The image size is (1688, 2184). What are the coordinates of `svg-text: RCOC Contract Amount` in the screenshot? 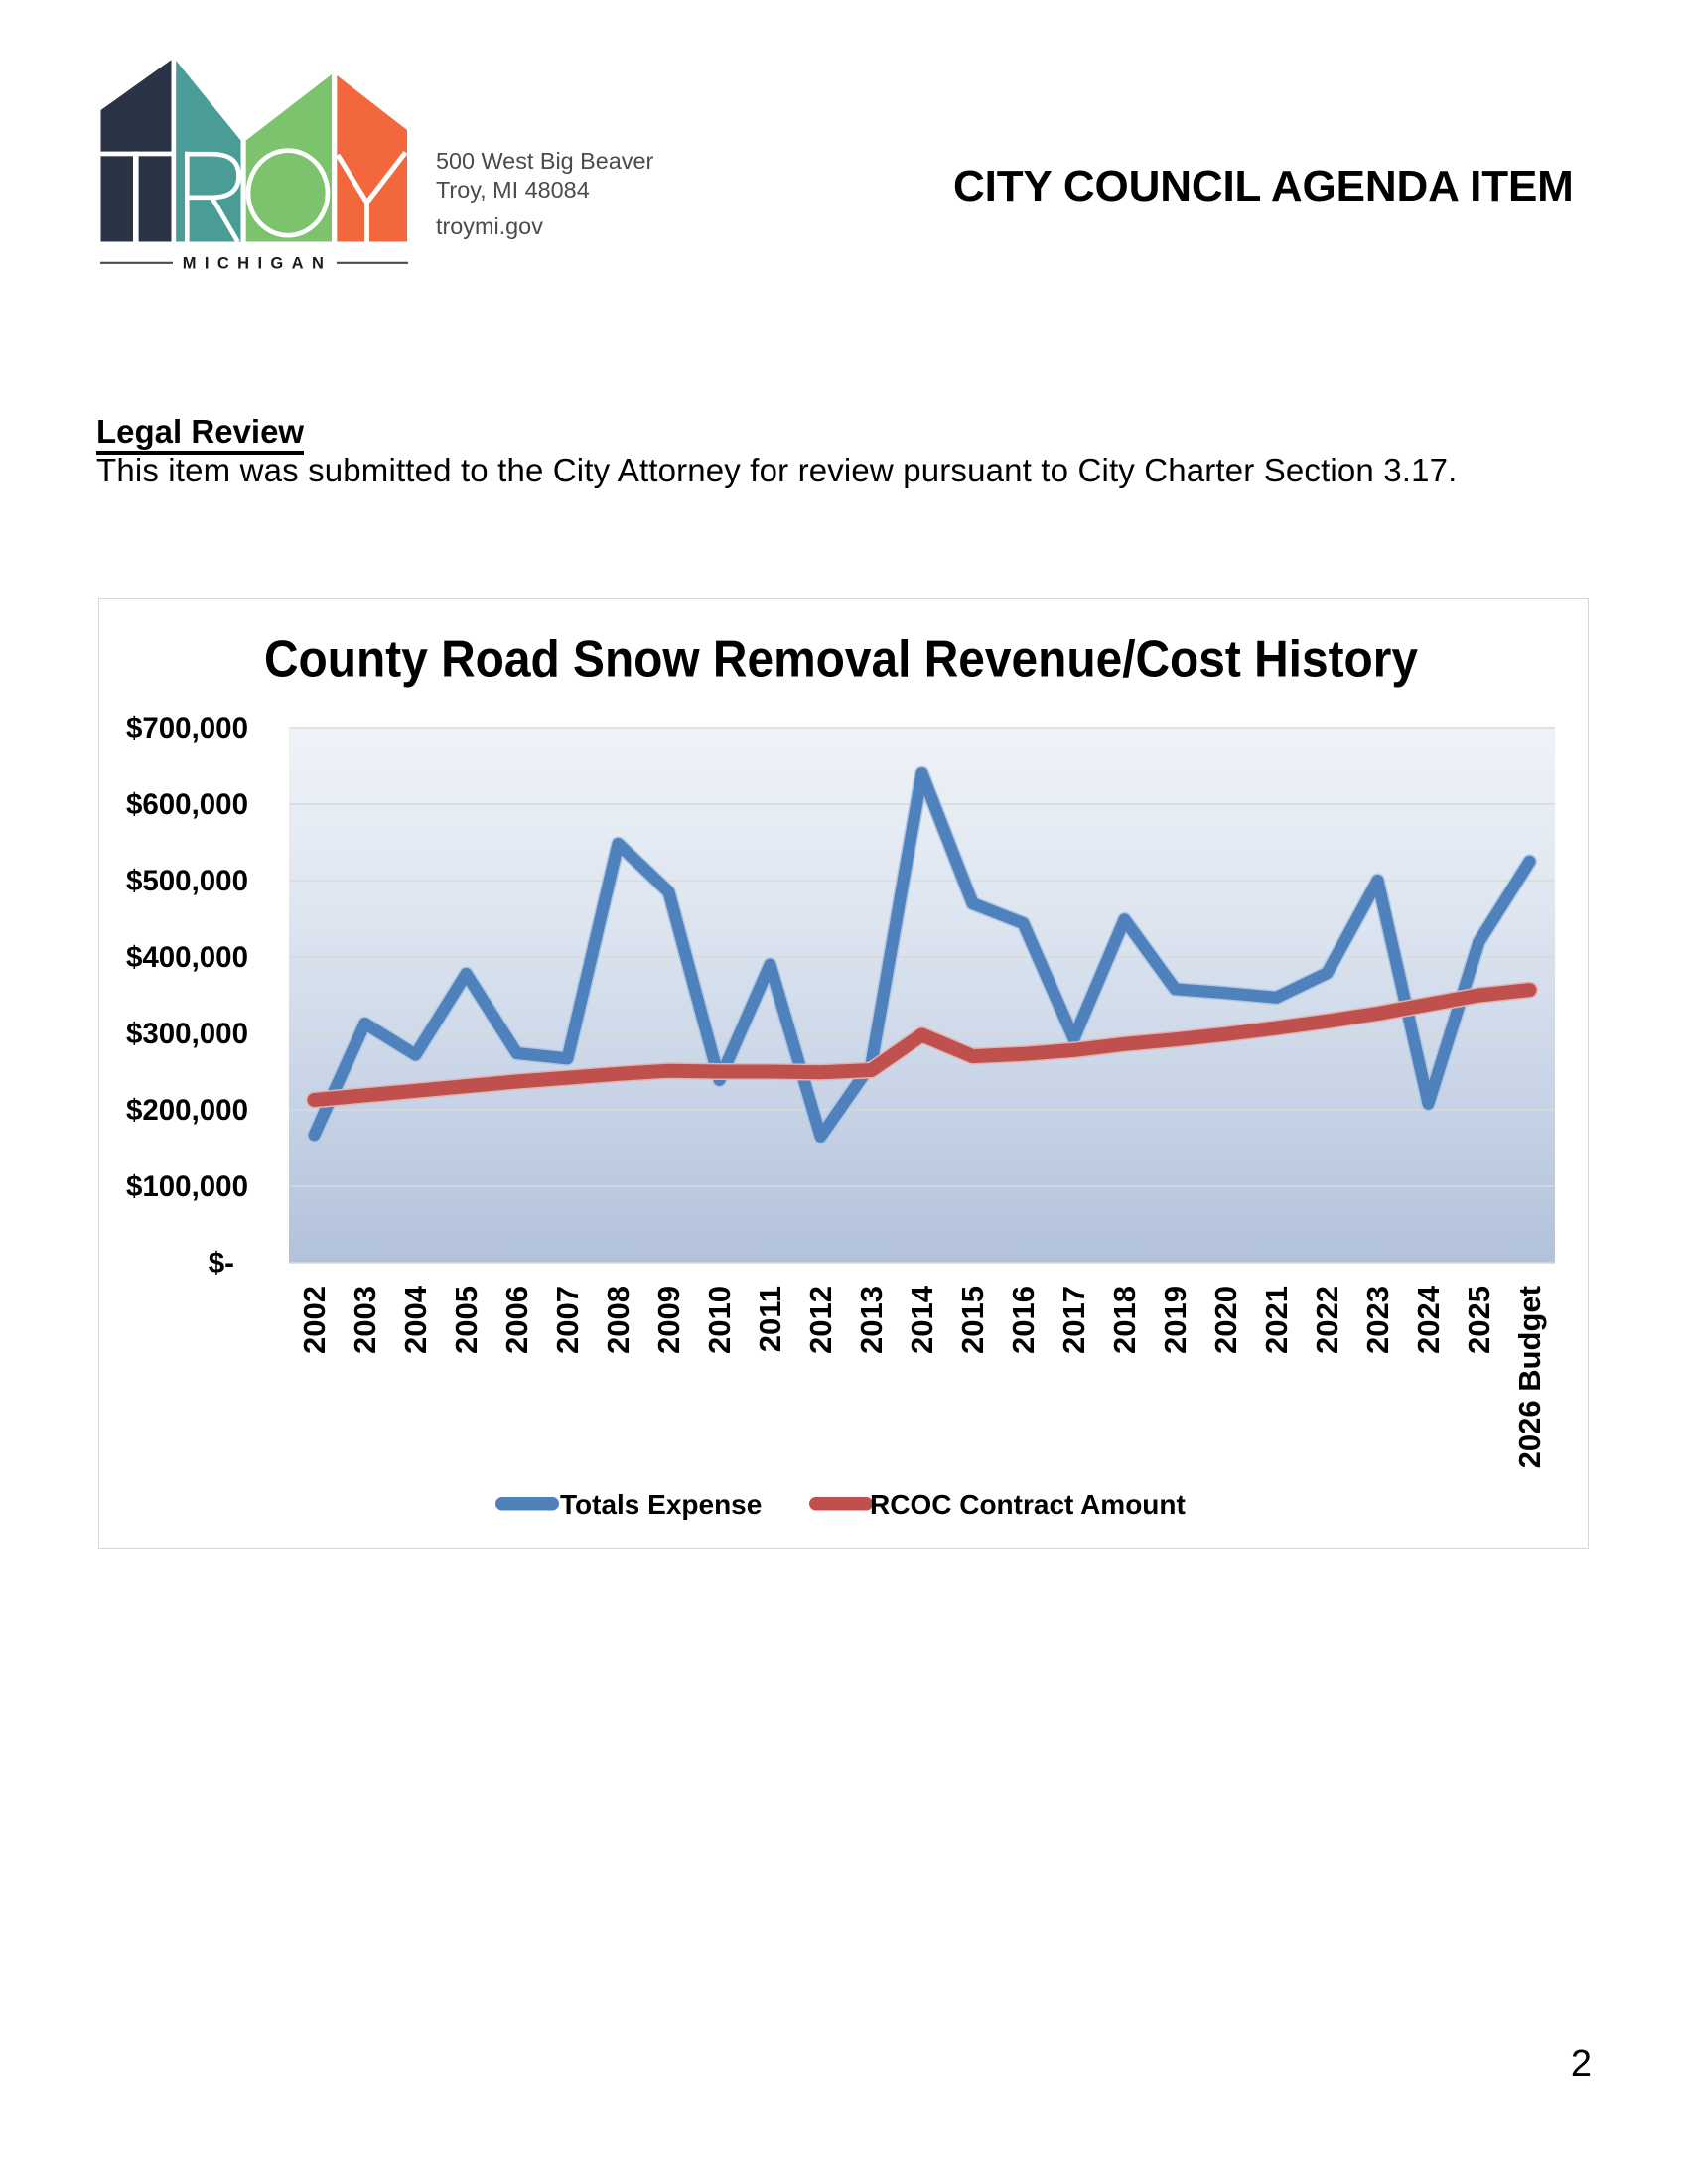 It's located at (1028, 1504).